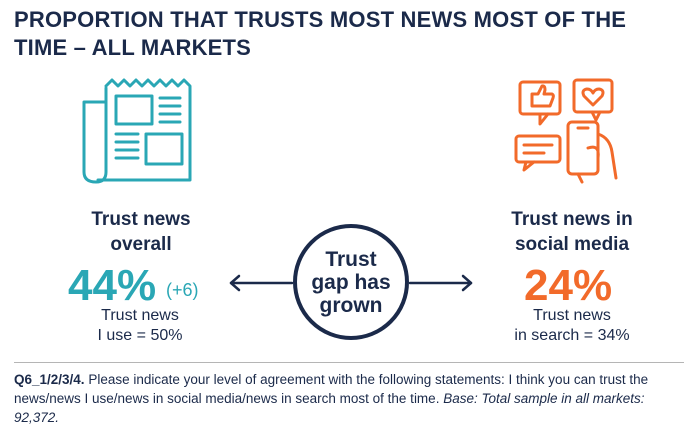 The width and height of the screenshot is (696, 445). Describe the element at coordinates (349, 362) in the screenshot. I see `divider` at that location.